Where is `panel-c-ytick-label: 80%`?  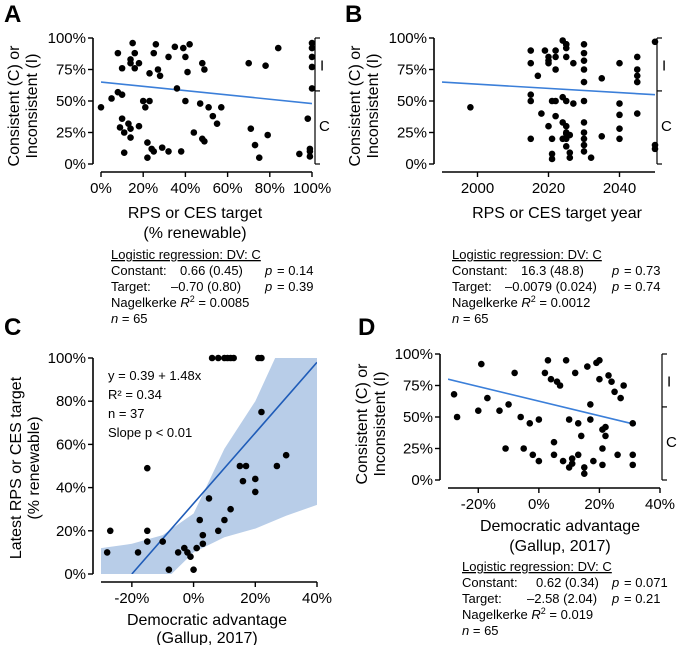 panel-c-ytick-label: 80% is located at coordinates (71, 401).